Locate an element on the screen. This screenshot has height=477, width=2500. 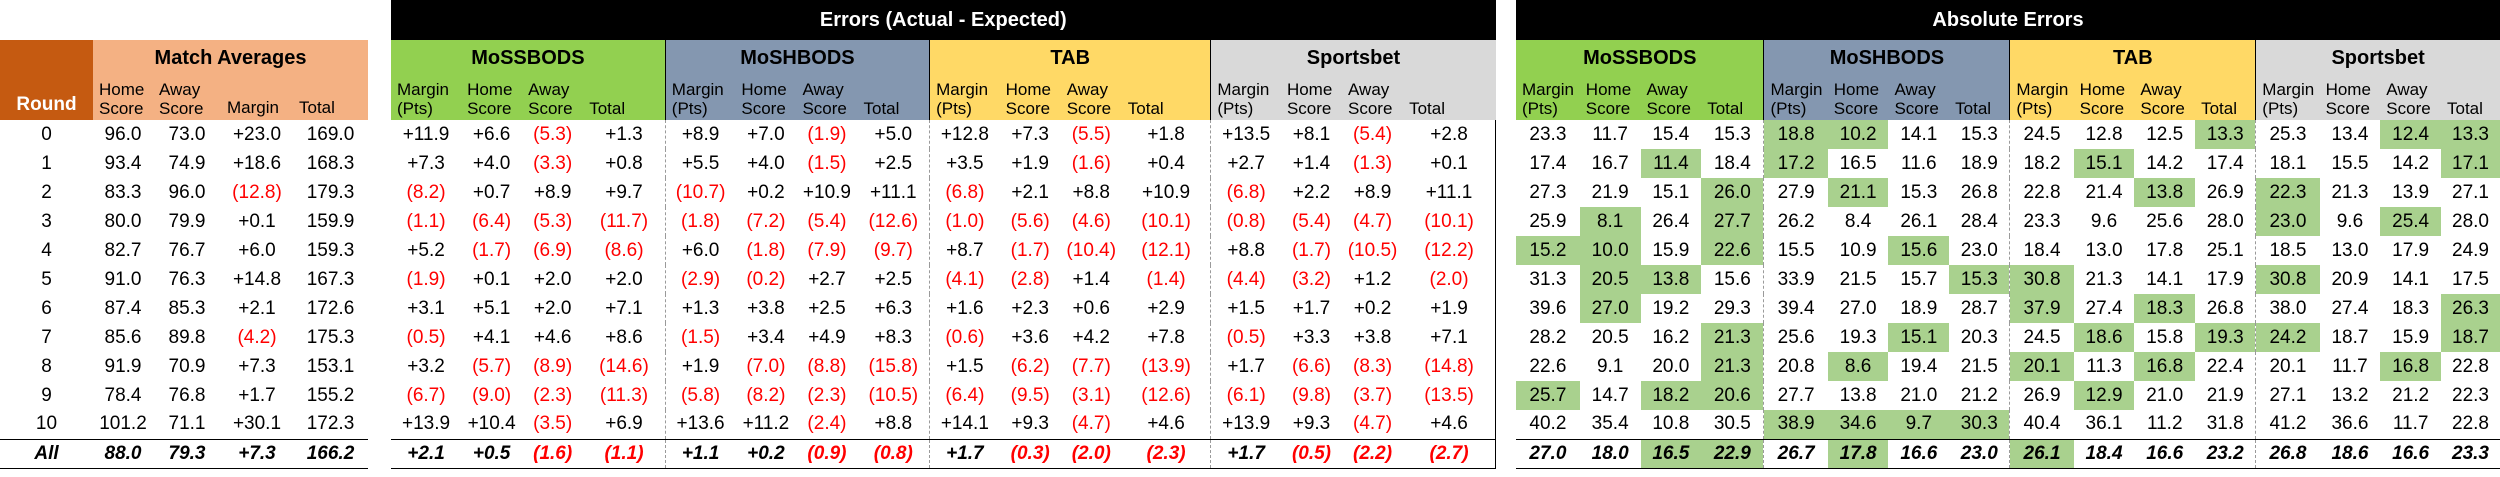
error-cell: +7.1 is located at coordinates (624, 308).